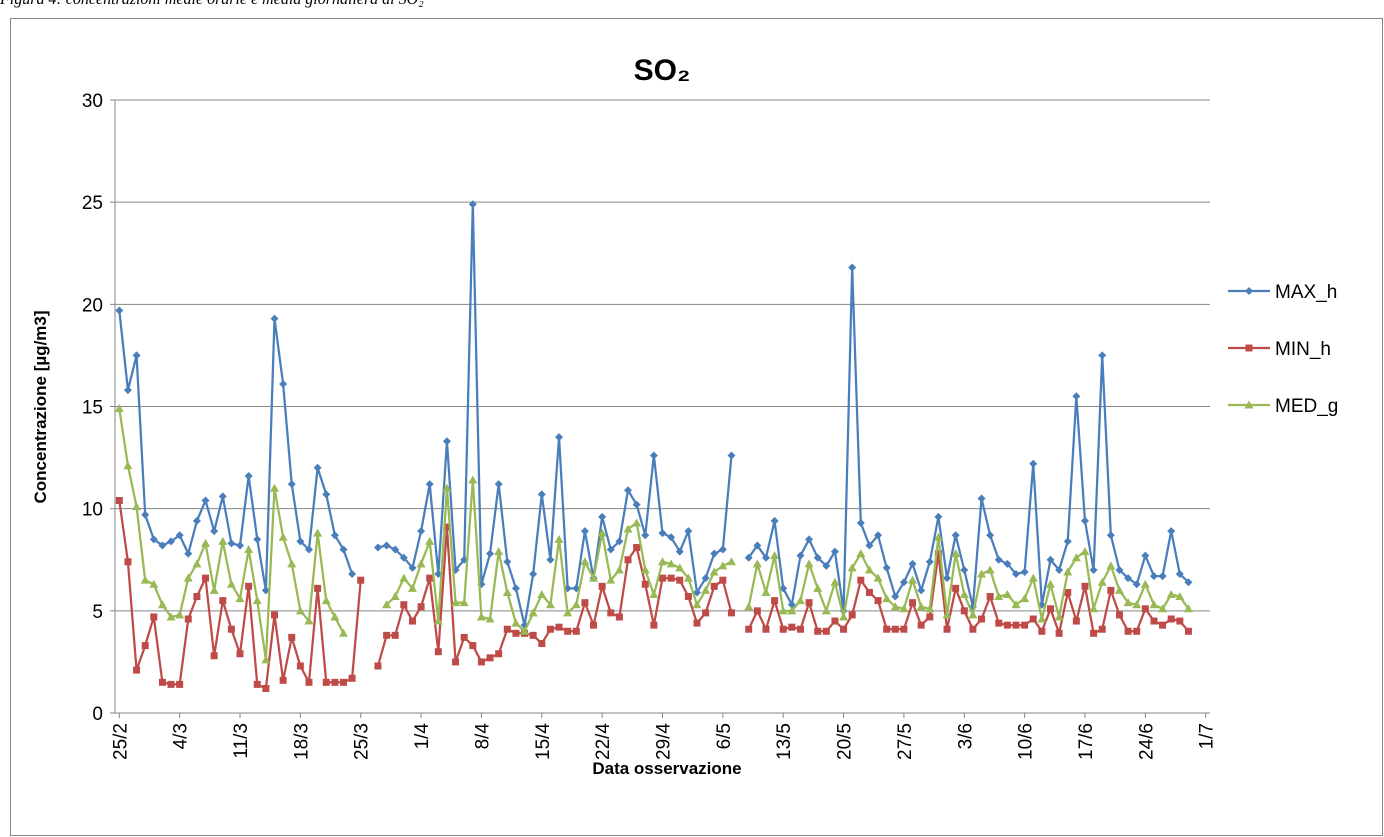 This screenshot has width=1384, height=837. I want to click on y-tick-label: 20, so click(92, 305).